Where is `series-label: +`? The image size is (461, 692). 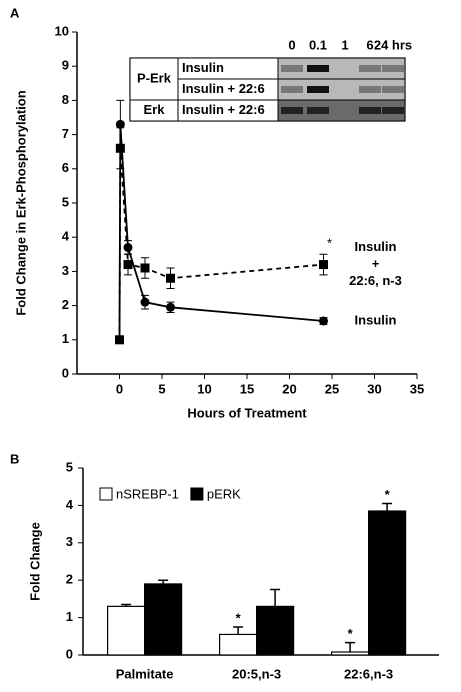 series-label: + is located at coordinates (376, 263).